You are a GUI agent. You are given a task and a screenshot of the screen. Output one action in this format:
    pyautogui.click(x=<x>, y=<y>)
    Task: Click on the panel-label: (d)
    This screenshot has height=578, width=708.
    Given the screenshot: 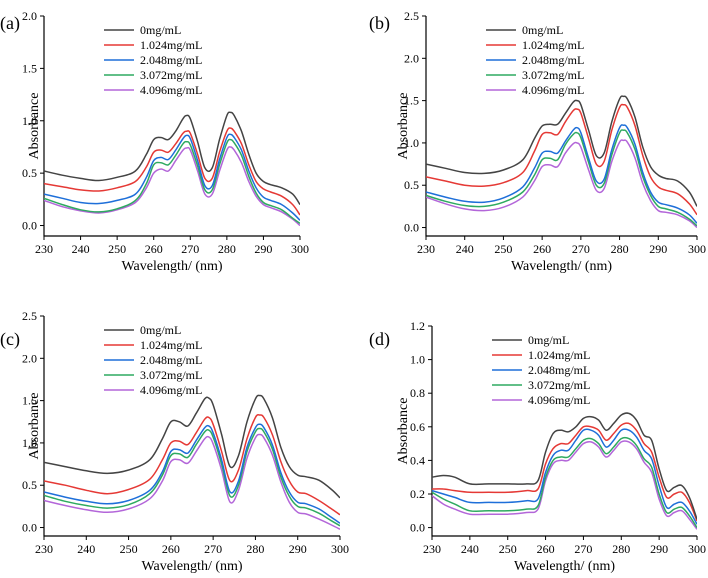 What is the action you would take?
    pyautogui.click(x=379, y=339)
    